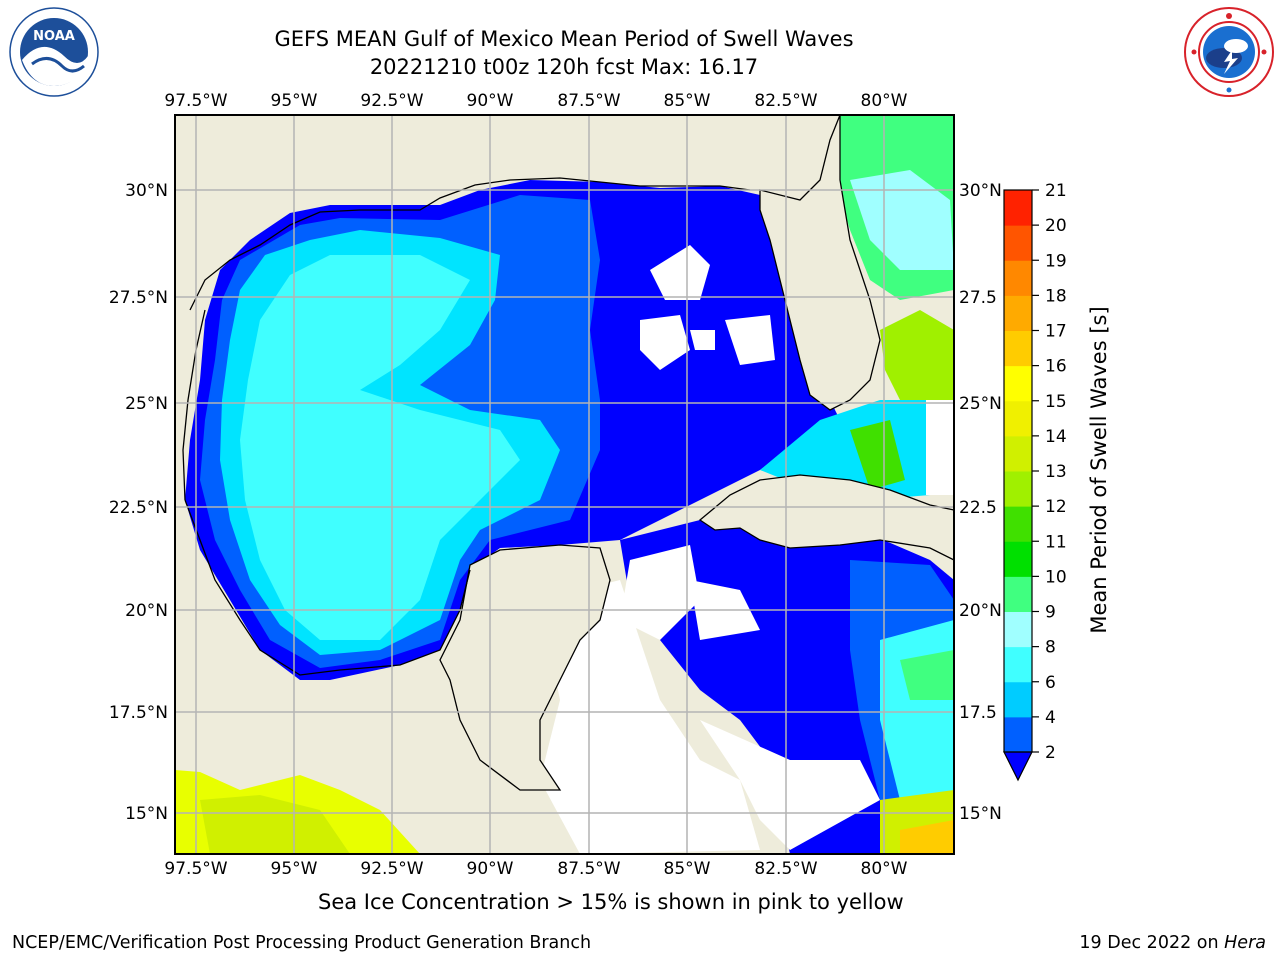 This screenshot has height=960, width=1280. What do you see at coordinates (980, 404) in the screenshot?
I see `lat-label-right: 25°N` at bounding box center [980, 404].